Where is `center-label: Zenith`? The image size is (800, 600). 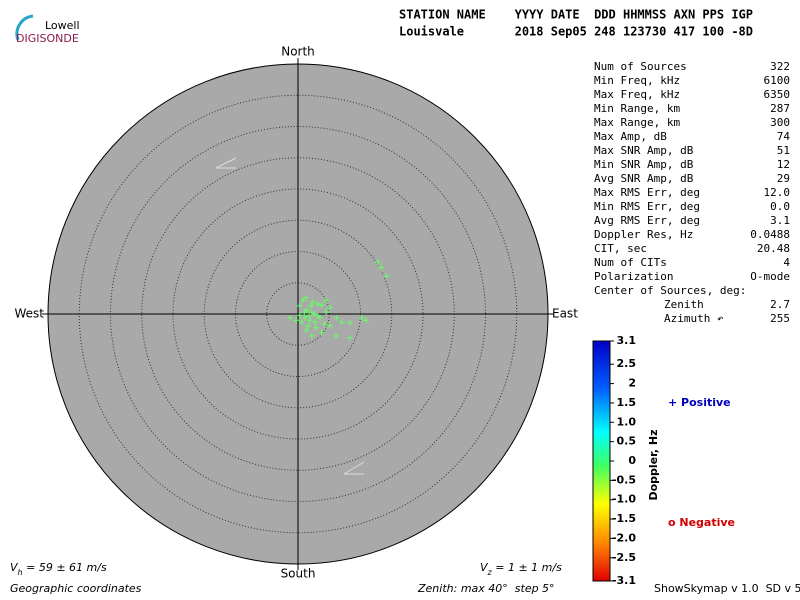
center-label: Zenith is located at coordinates (684, 304).